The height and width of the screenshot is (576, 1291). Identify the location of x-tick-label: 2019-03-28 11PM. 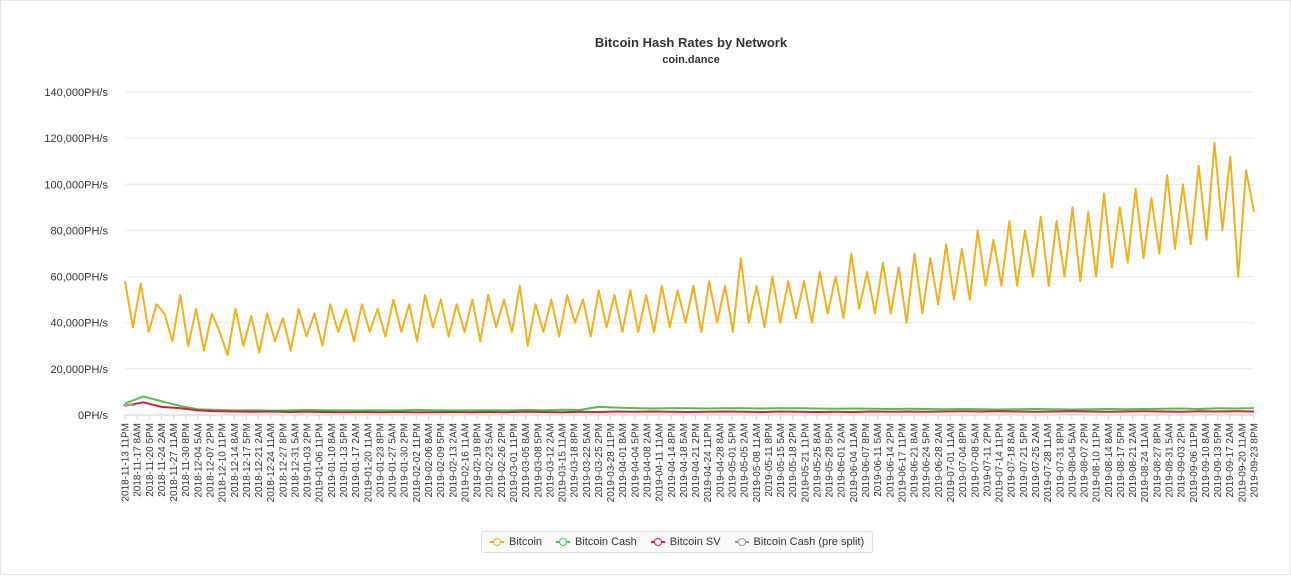
(611, 462).